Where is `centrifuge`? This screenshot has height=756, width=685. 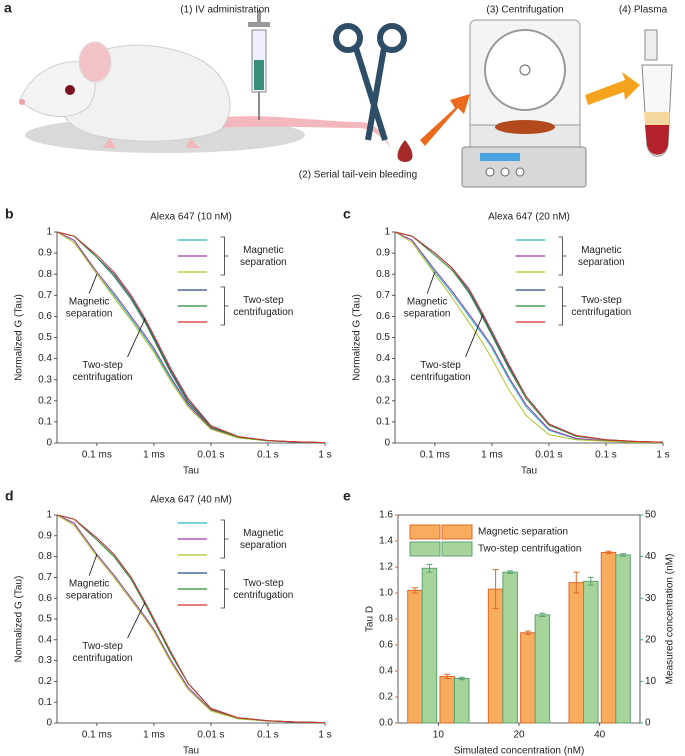 centrifuge is located at coordinates (524, 103).